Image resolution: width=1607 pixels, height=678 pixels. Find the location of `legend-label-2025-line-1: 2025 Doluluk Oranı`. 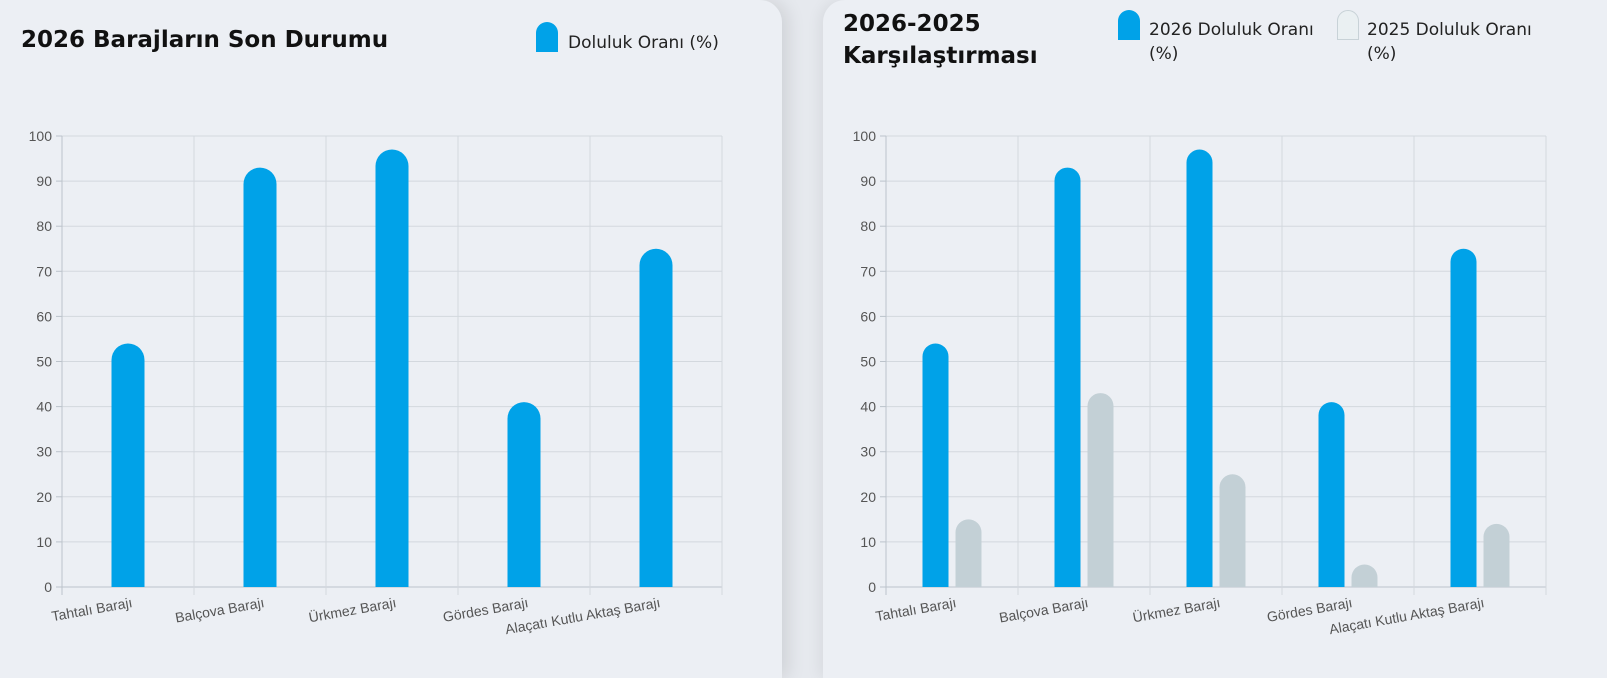

legend-label-2025-line-1: 2025 Doluluk Oranı is located at coordinates (1449, 30).